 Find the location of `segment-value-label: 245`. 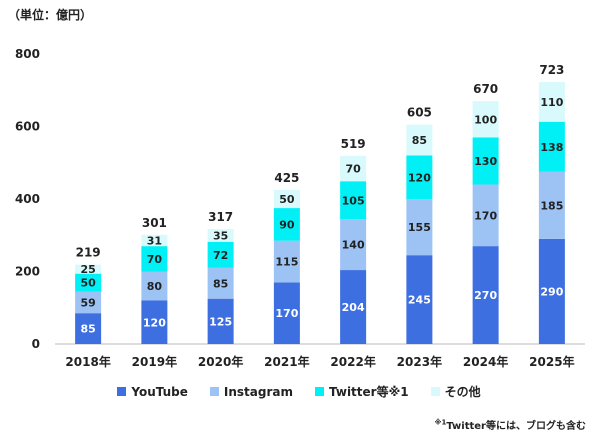

segment-value-label: 245 is located at coordinates (419, 300).